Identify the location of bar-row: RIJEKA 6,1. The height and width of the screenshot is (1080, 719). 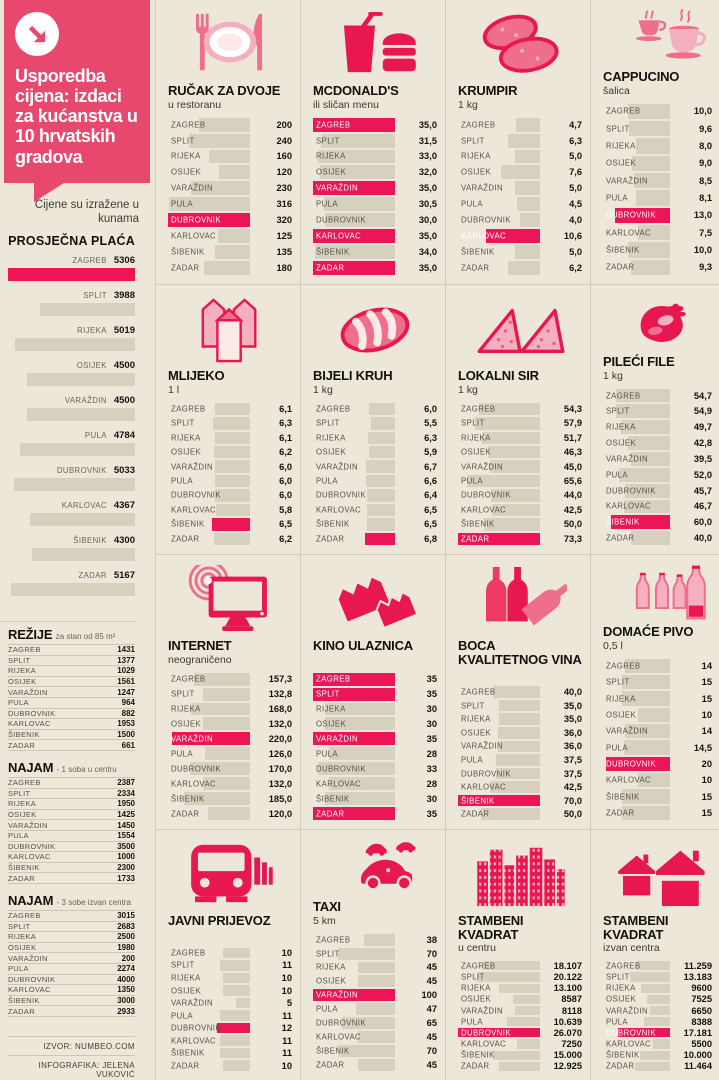
(230, 438).